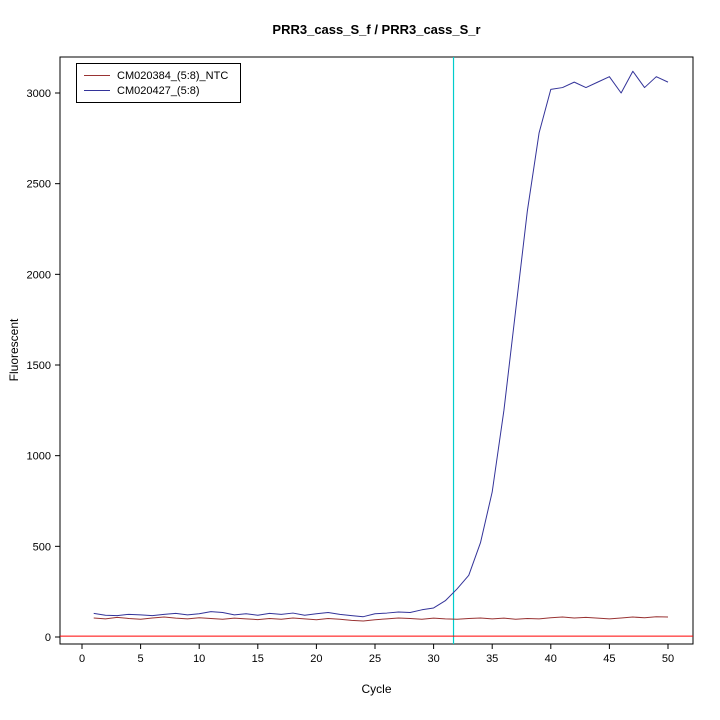  I want to click on x-tick-label: 40, so click(551, 659).